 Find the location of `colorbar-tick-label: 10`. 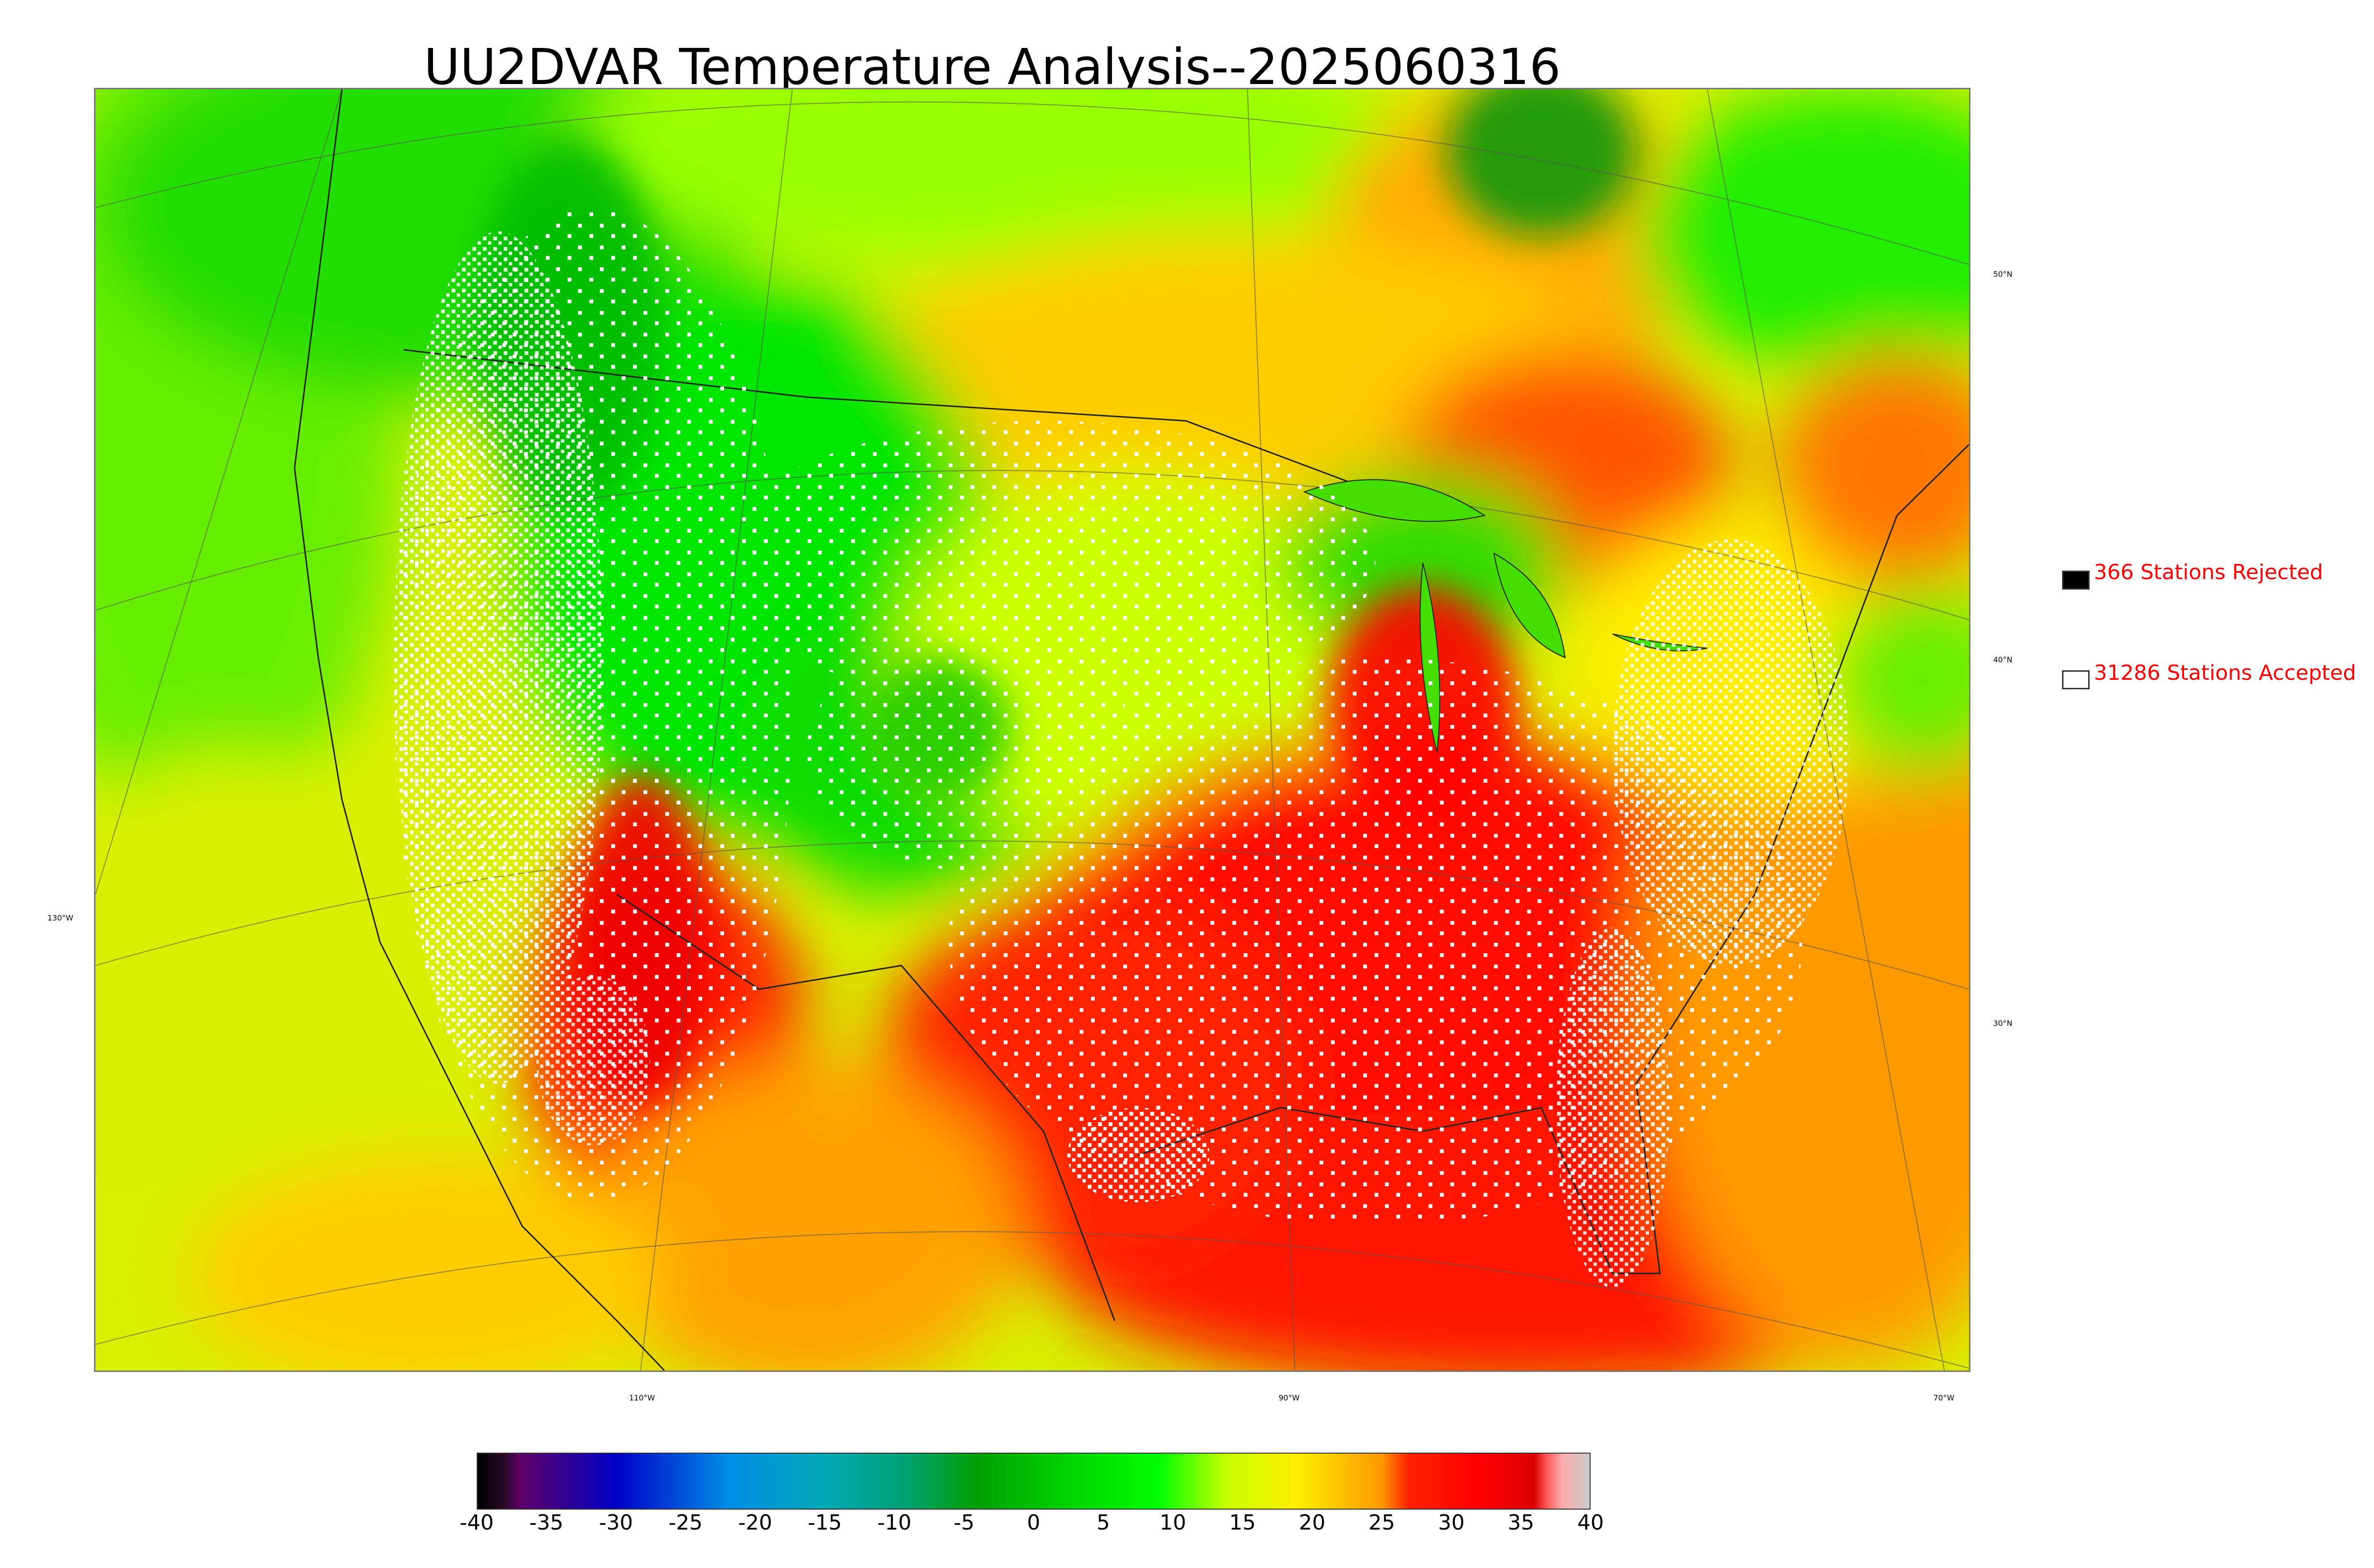

colorbar-tick-label: 10 is located at coordinates (1173, 1523).